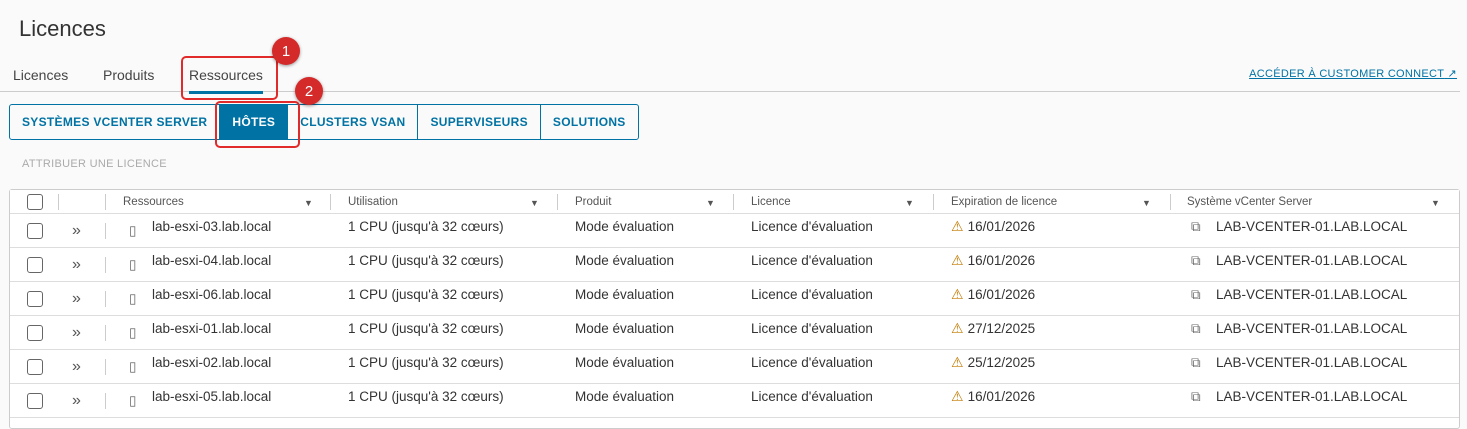  Describe the element at coordinates (1001, 328) in the screenshot. I see `expiration-date: 27/12/2025` at that location.